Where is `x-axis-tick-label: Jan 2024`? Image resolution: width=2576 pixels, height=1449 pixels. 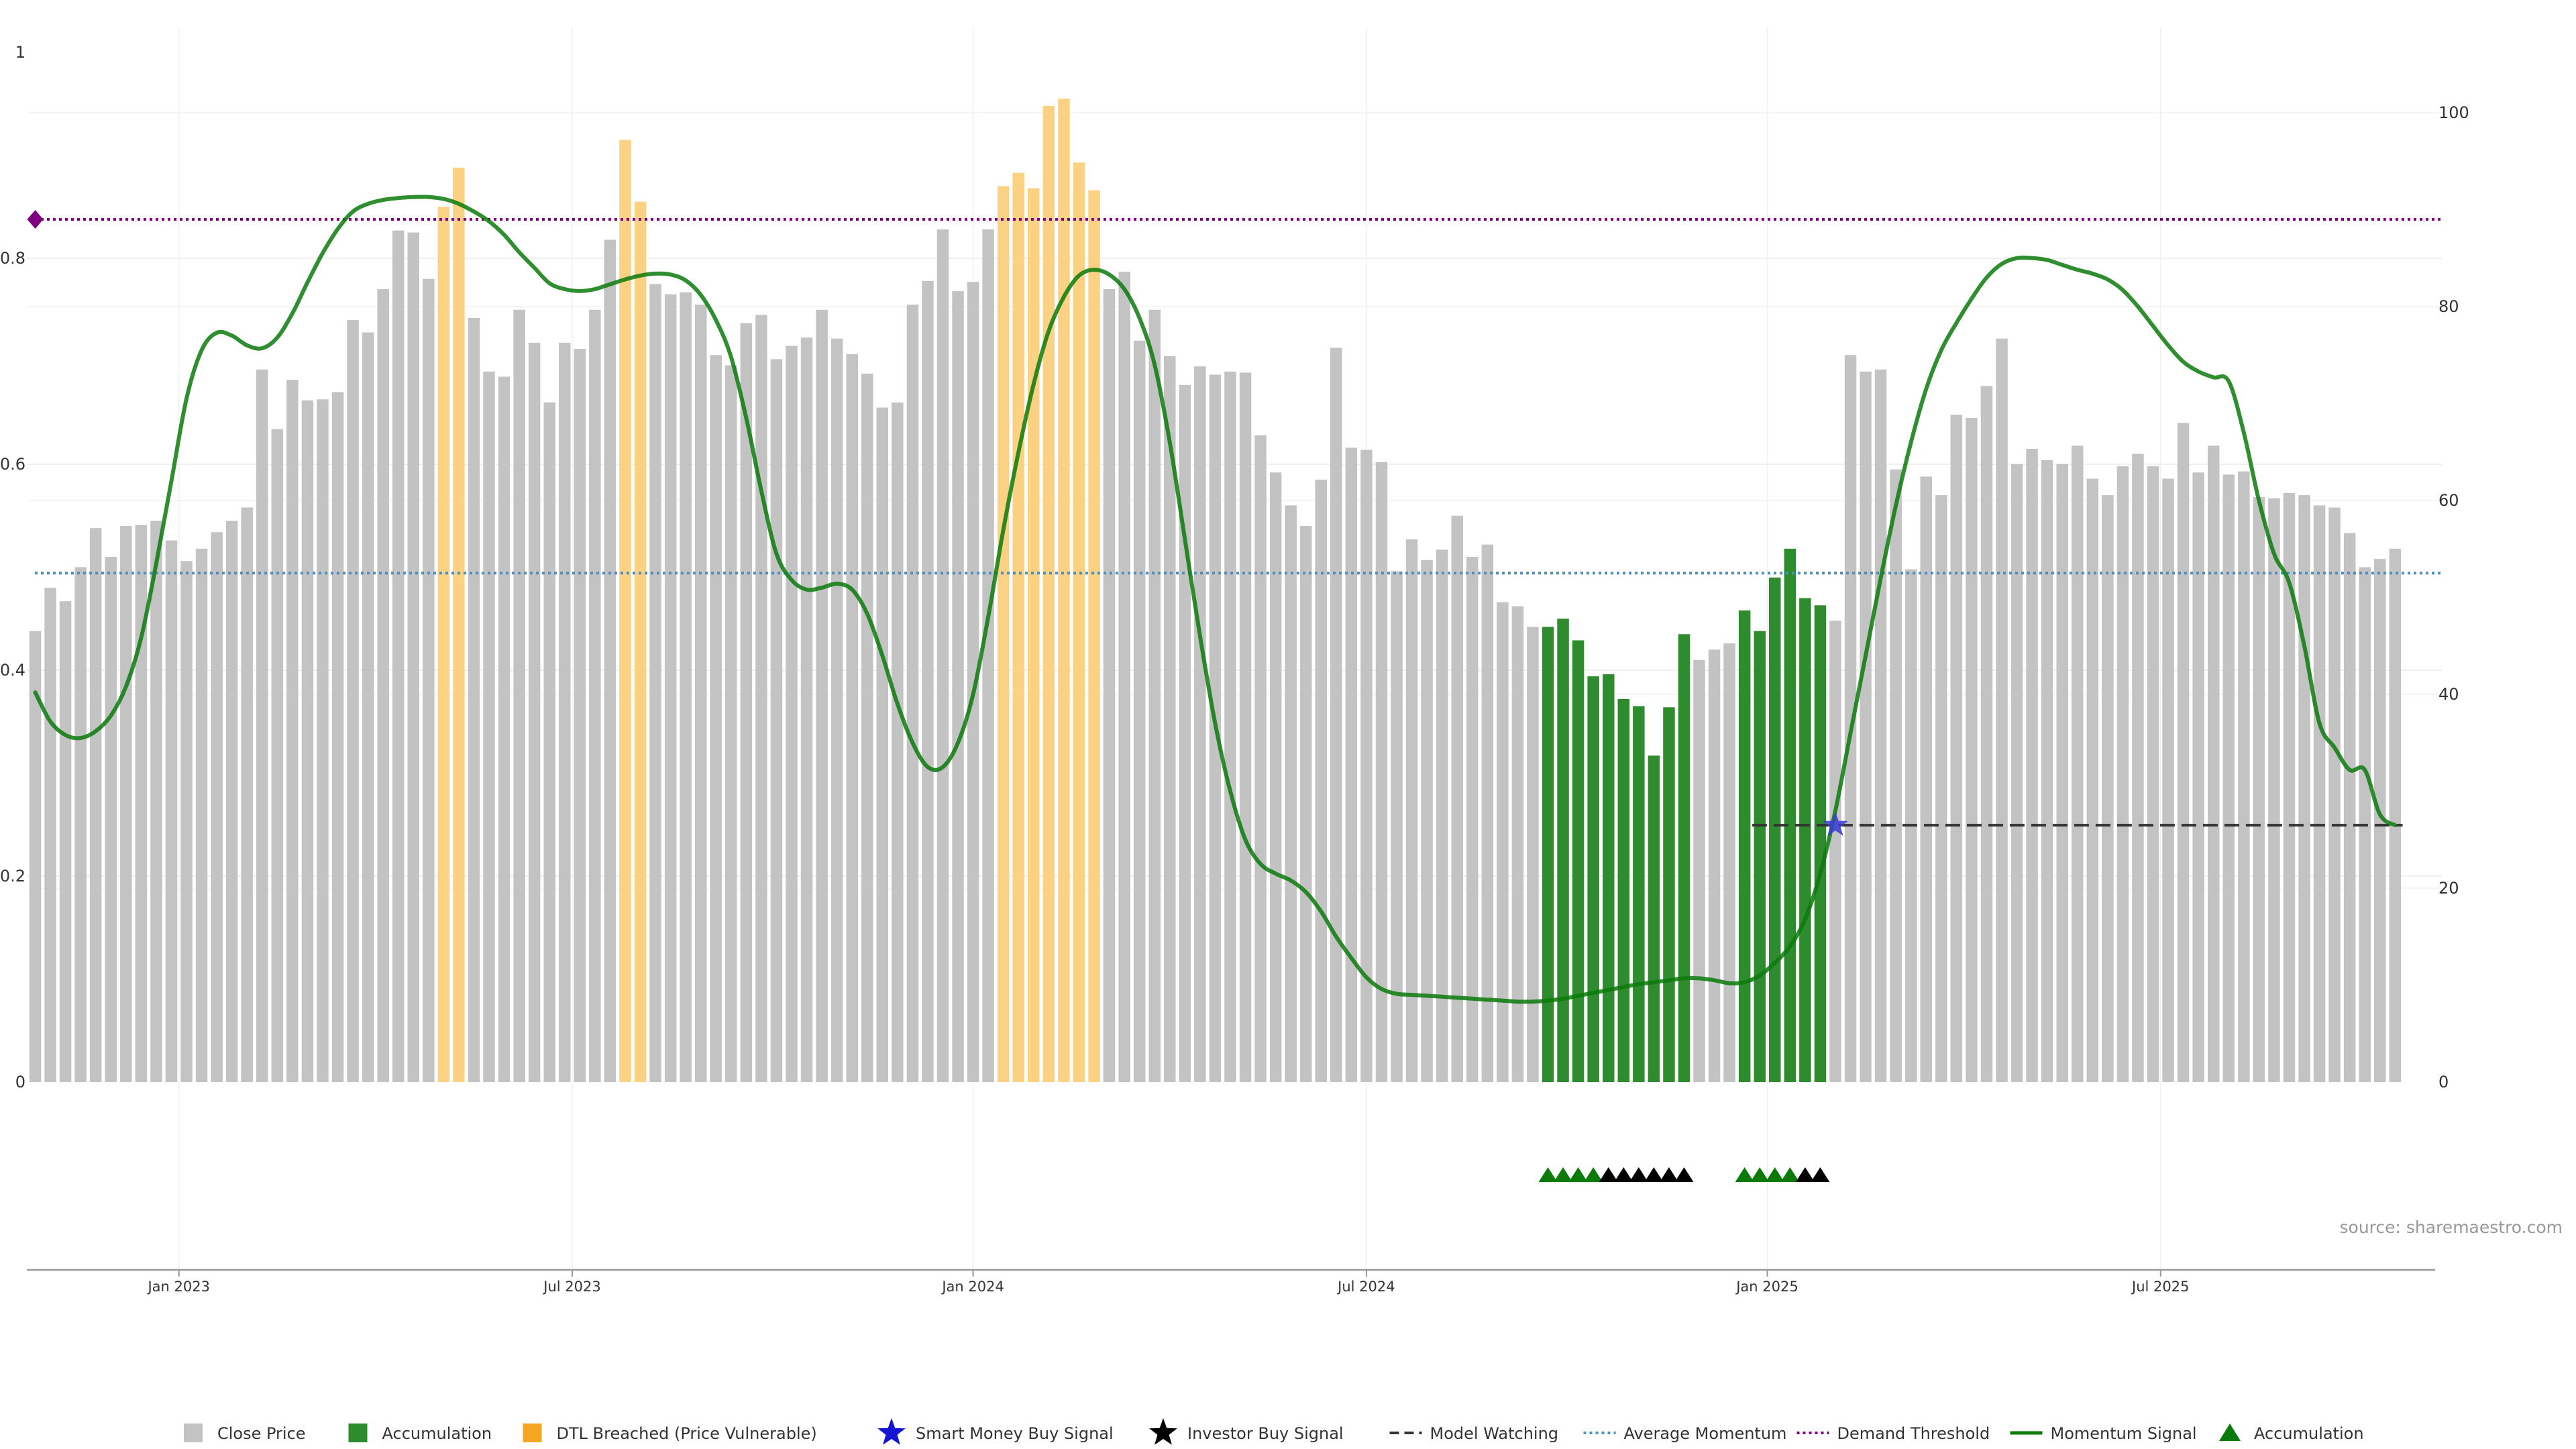 x-axis-tick-label: Jan 2024 is located at coordinates (972, 1287).